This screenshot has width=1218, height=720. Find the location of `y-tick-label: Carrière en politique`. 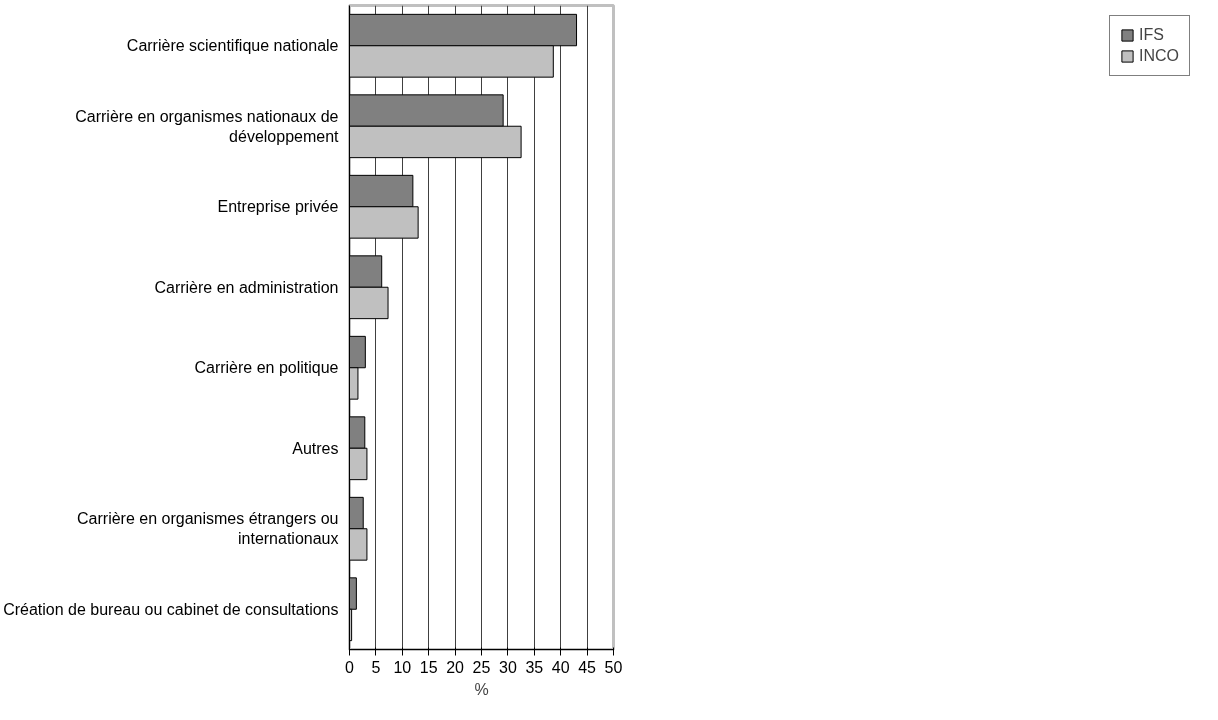

y-tick-label: Carrière en politique is located at coordinates (266, 368).